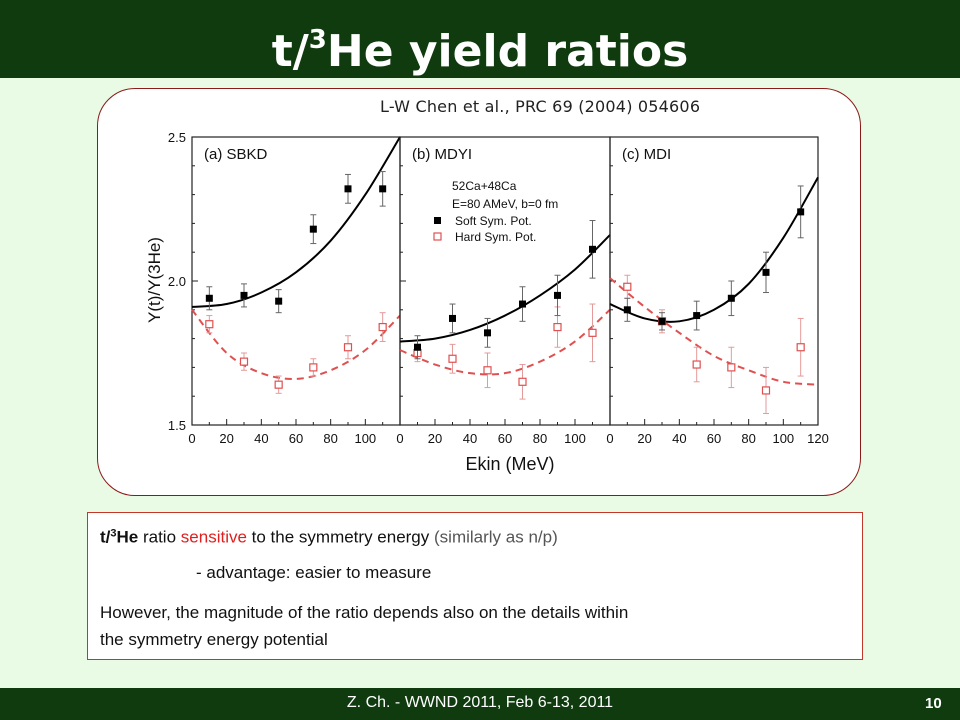 This screenshot has width=960, height=720. What do you see at coordinates (540, 106) in the screenshot?
I see `citation: L-W Chen et al., PRC 69 (2004) 054606` at bounding box center [540, 106].